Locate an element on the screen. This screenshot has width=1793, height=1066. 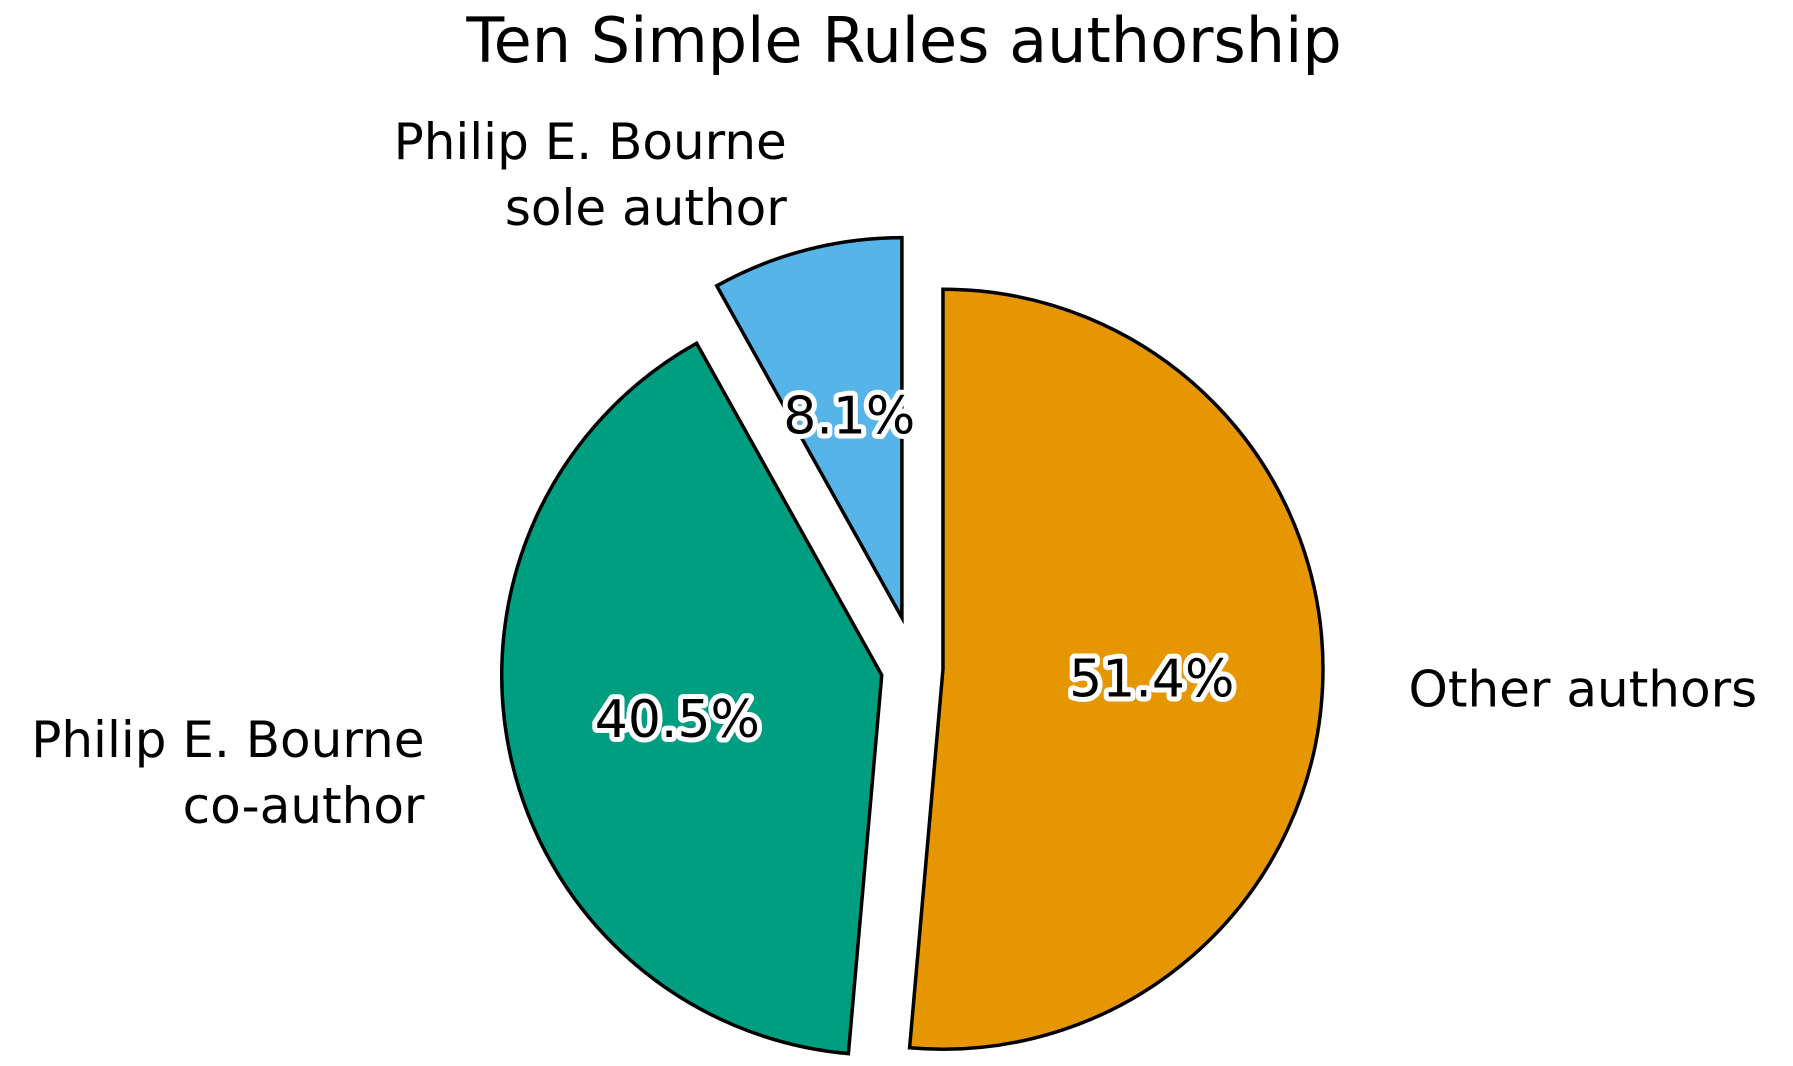
slice-label-1: Philip E. Bourne sole author is located at coordinates (591, 175).